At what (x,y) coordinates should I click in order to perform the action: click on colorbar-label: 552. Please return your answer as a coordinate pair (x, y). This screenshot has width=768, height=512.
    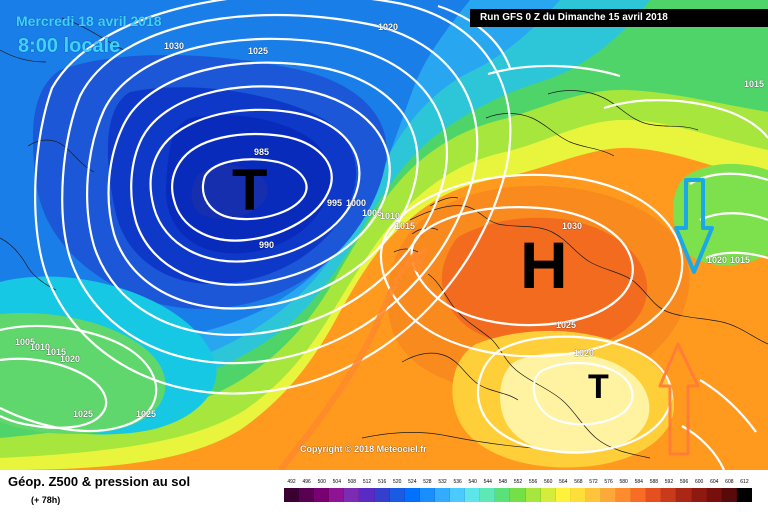
    Looking at the image, I should click on (518, 482).